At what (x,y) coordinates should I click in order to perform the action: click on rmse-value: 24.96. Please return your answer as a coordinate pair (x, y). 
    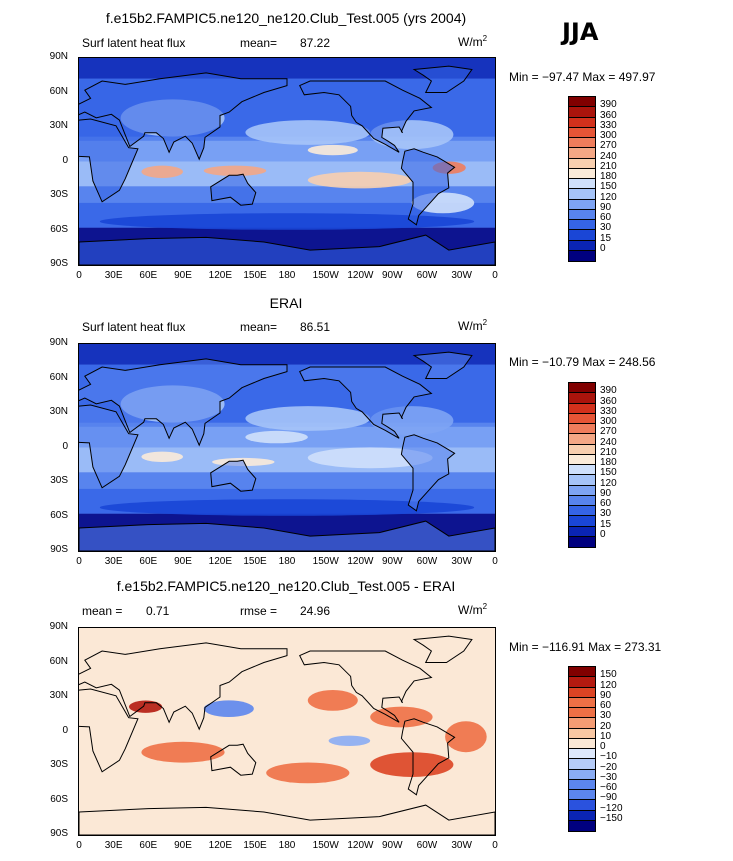
    Looking at the image, I should click on (315, 611).